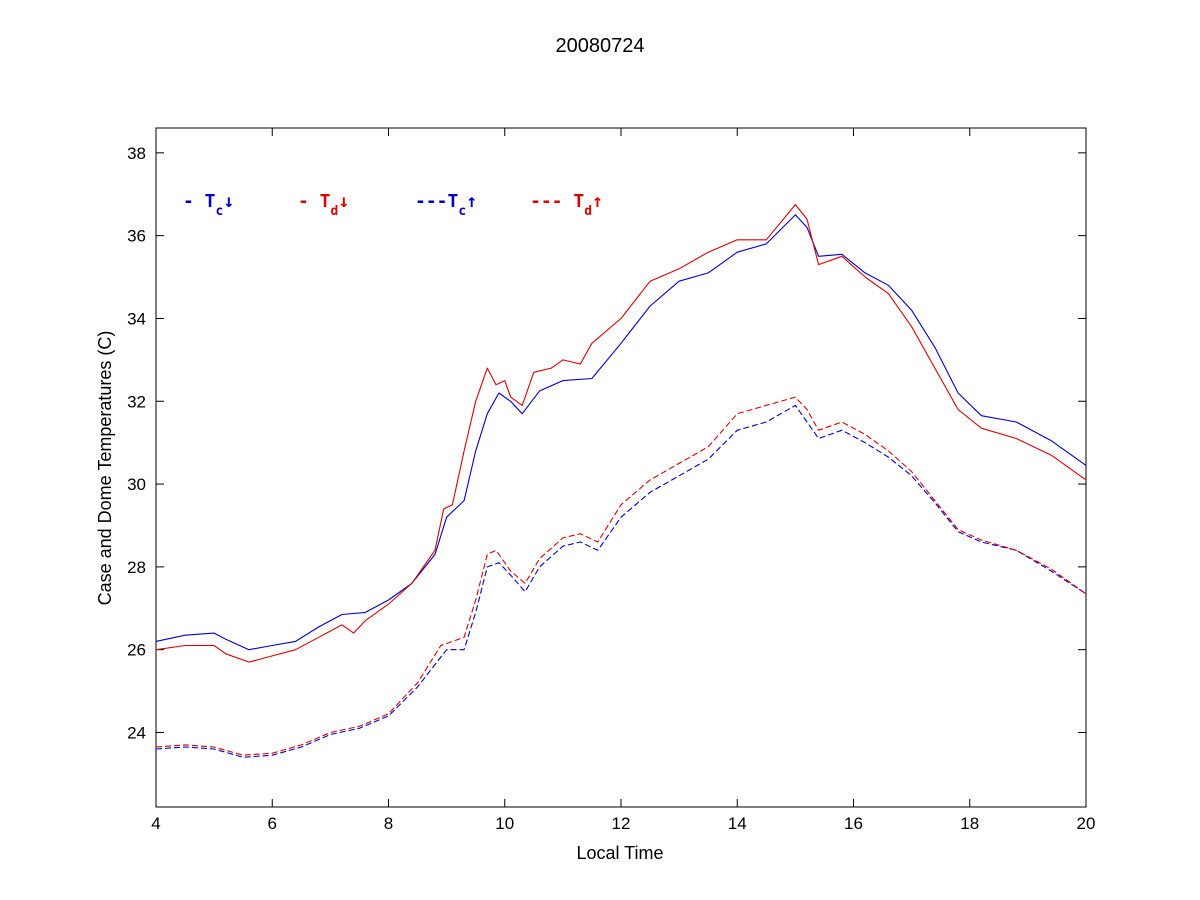 The width and height of the screenshot is (1200, 900). What do you see at coordinates (136, 484) in the screenshot?
I see `y-tick-label: 30` at bounding box center [136, 484].